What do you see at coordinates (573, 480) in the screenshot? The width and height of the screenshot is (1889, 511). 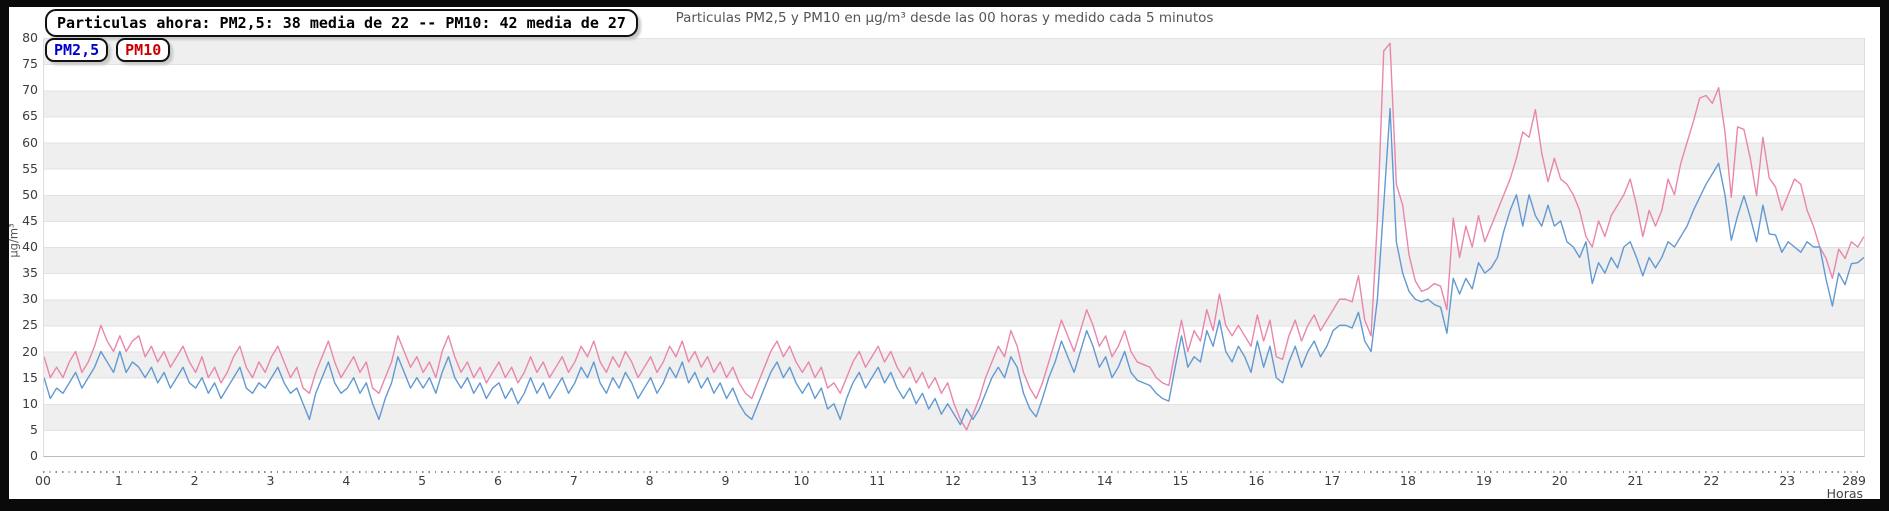 I see `x-axis-tick-label: 7` at bounding box center [573, 480].